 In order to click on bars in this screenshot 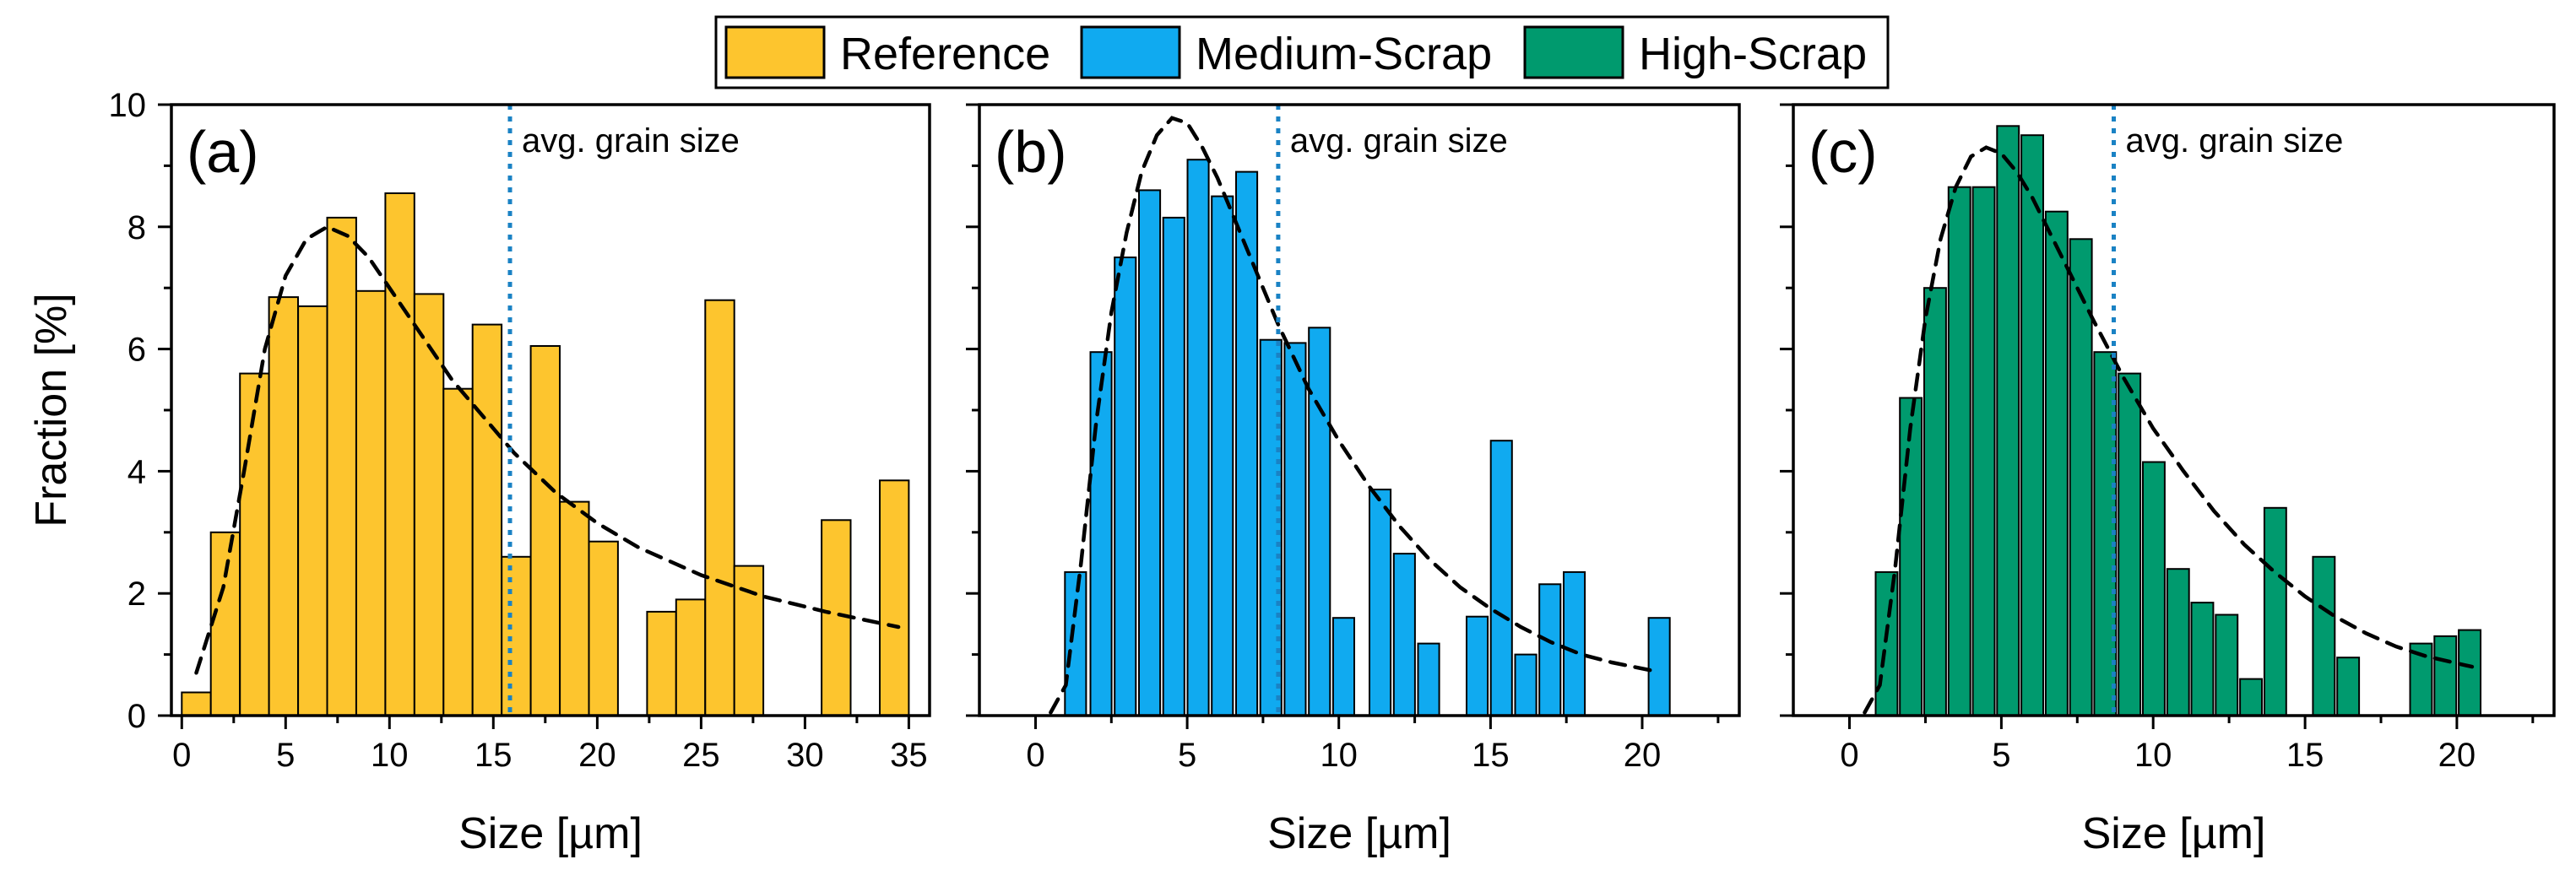, I will do `click(1368, 438)`.